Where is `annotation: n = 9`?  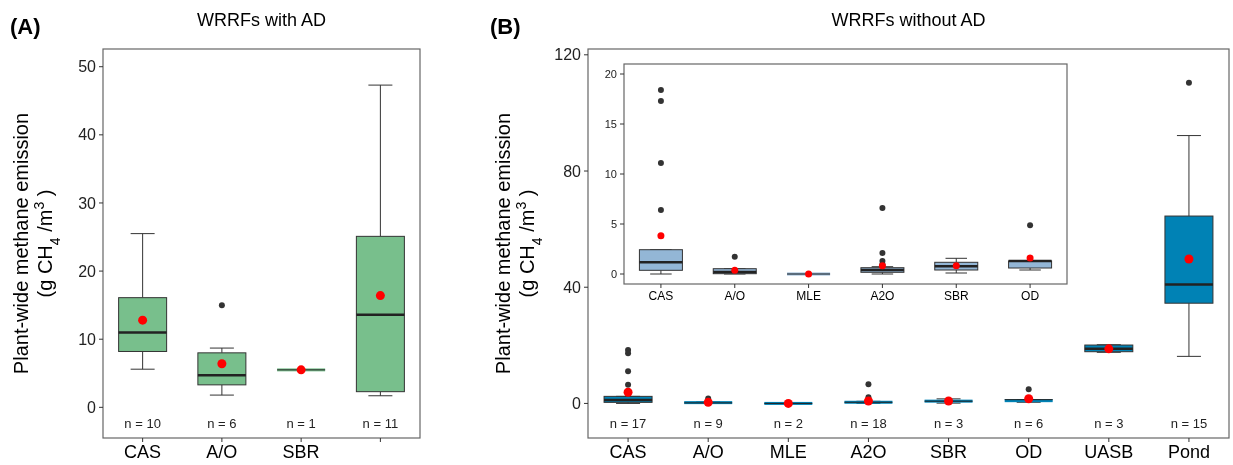
annotation: n = 9 is located at coordinates (708, 423).